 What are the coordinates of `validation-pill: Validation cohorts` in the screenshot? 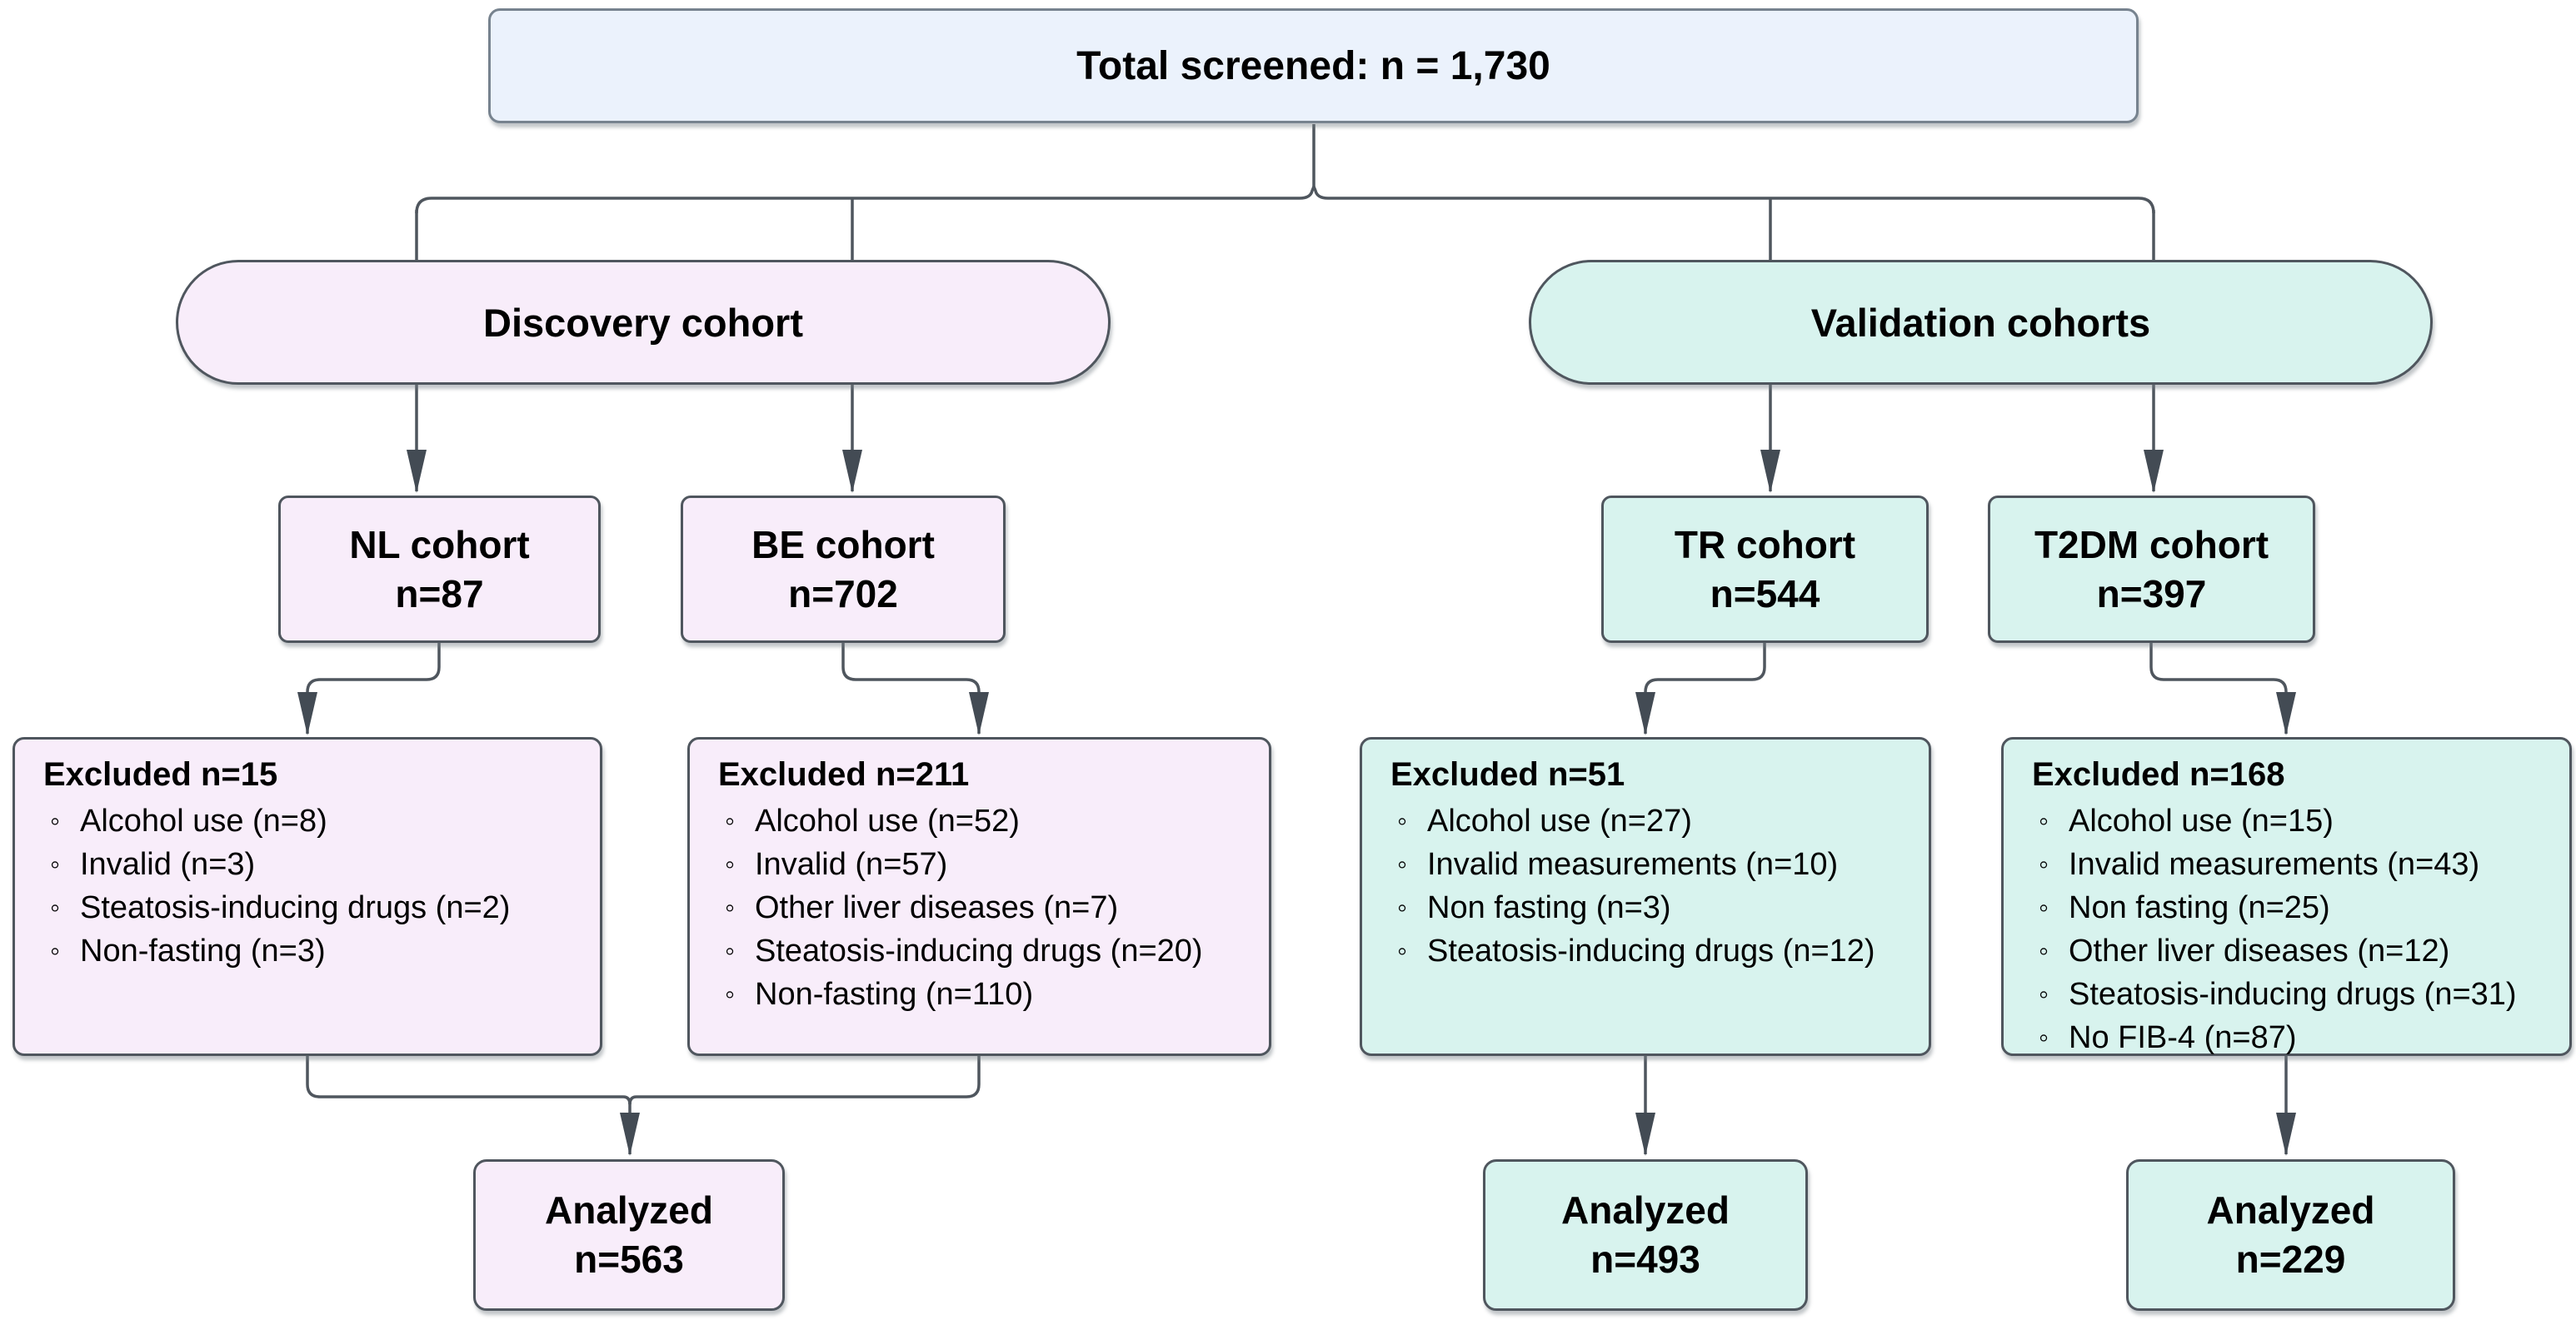 It's located at (1981, 322).